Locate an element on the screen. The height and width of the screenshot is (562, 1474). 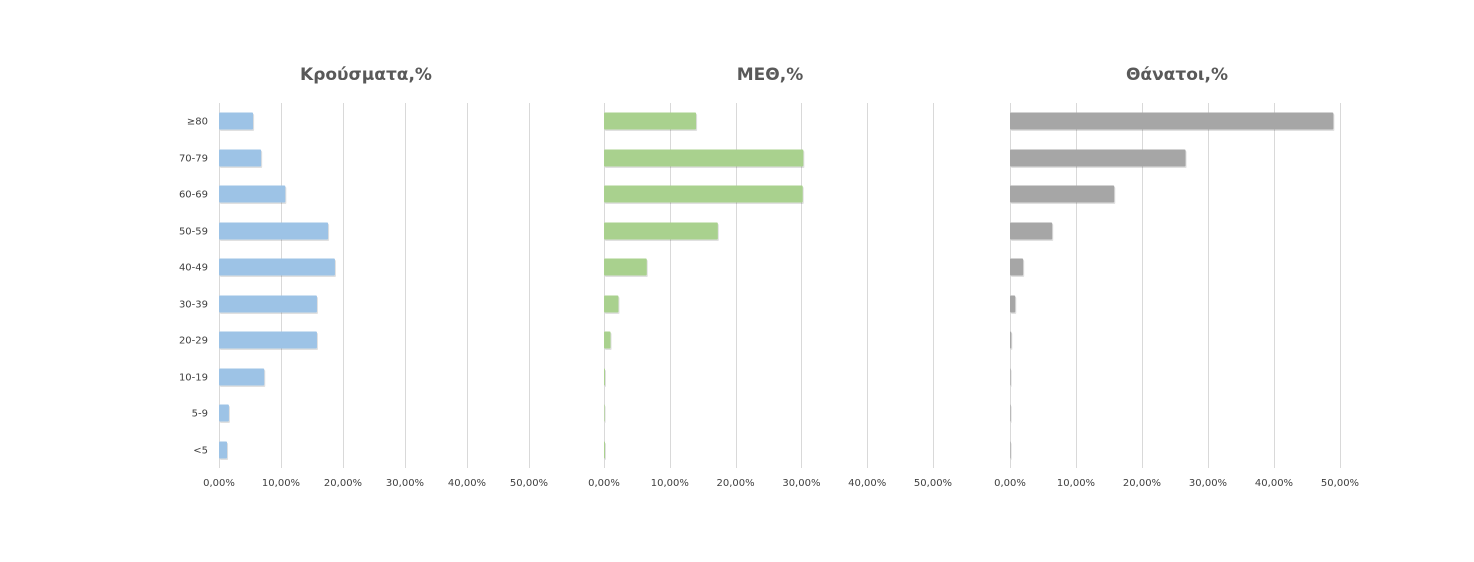
category-label: ≥80 is located at coordinates (197, 122).